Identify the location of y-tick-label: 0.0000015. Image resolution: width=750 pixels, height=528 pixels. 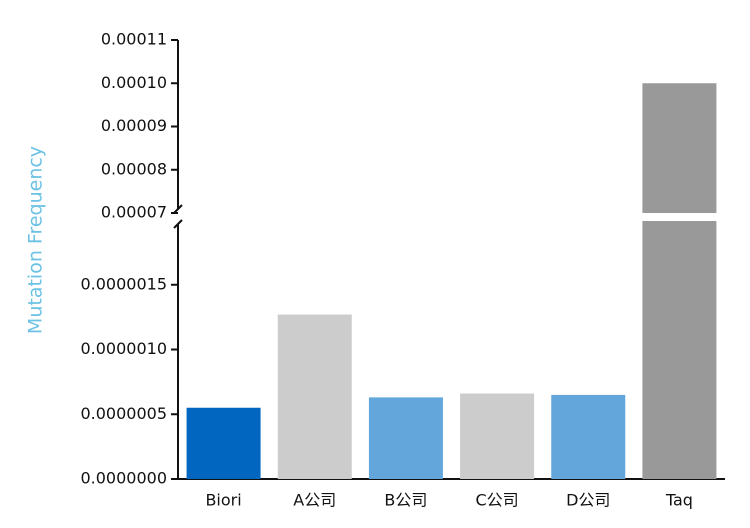
(123, 283).